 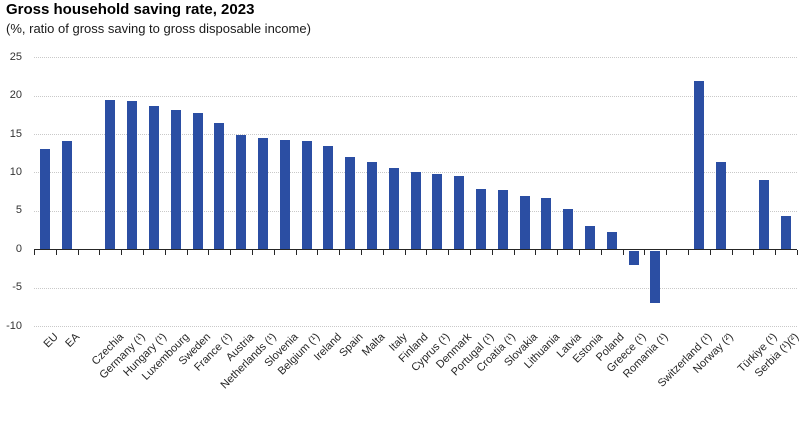 What do you see at coordinates (786, 233) in the screenshot?
I see `bar-serbia` at bounding box center [786, 233].